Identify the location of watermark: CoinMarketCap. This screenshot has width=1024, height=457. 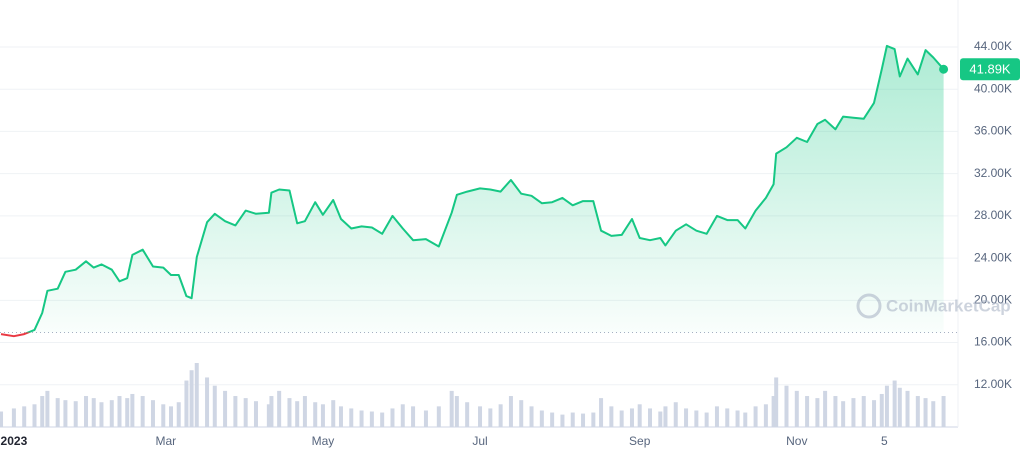
(933, 306).